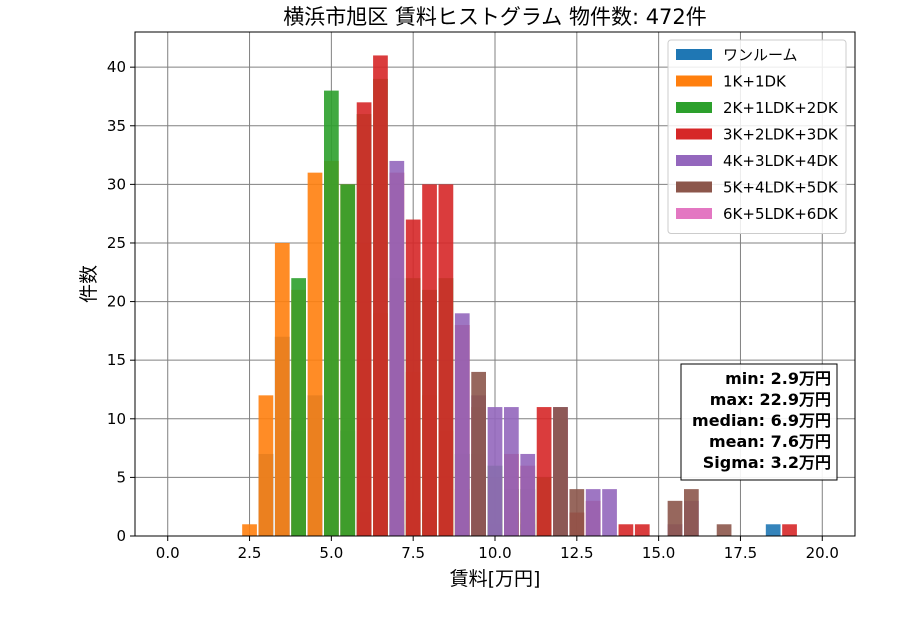 Image resolution: width=900 pixels, height=630 pixels. I want to click on x-tick-label: 12.5, so click(576, 553).